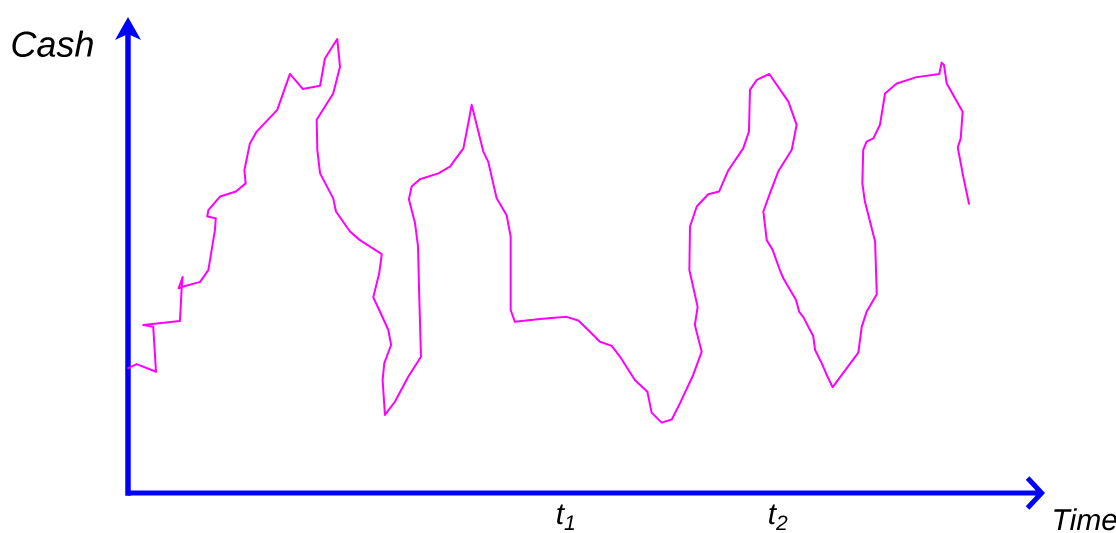 The image size is (1116, 533). Describe the element at coordinates (52, 43) in the screenshot. I see `y-axis-title: Cash` at that location.